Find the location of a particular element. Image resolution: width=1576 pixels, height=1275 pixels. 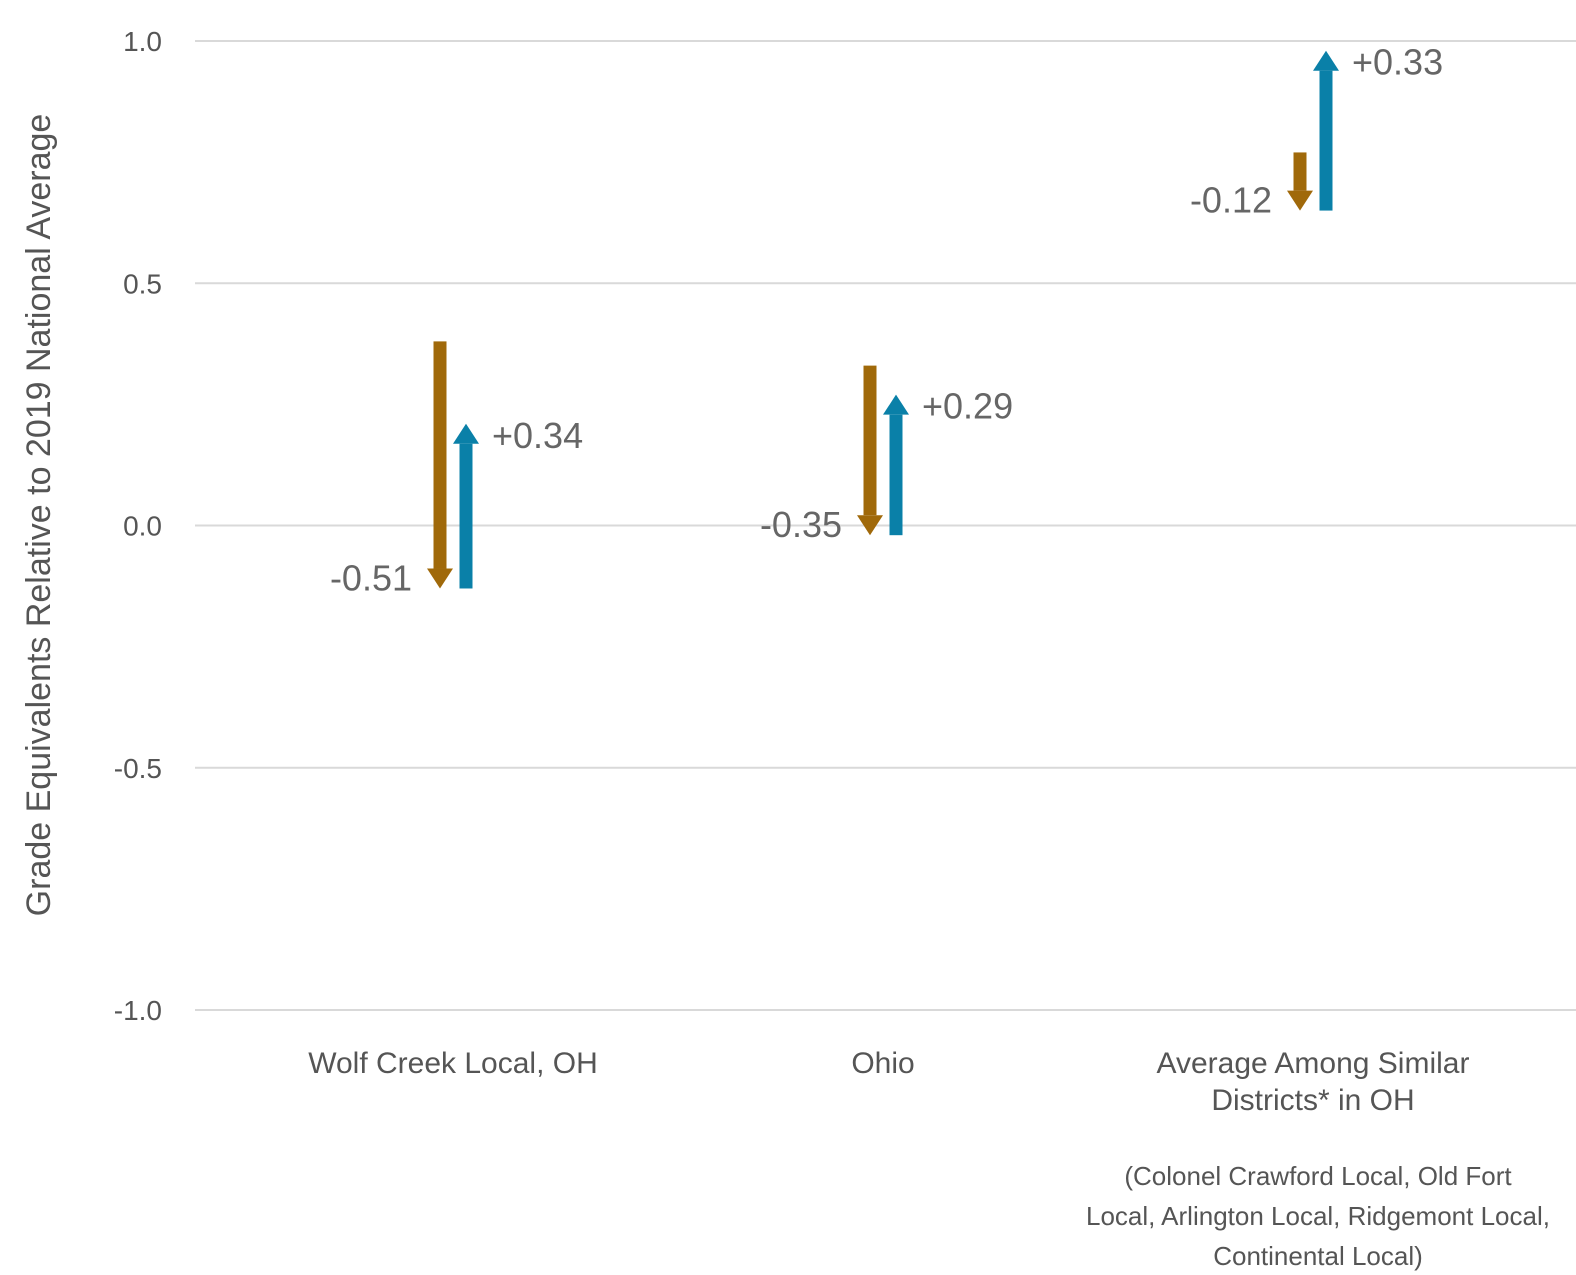

y-axis-ticks: 1.0 0.5 0.0 -0.5 -1.0 is located at coordinates (138, 526).